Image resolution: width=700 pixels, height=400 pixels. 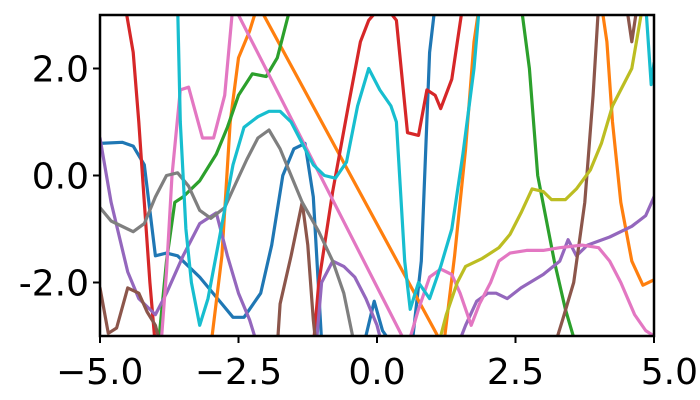 I want to click on y-tick-label: -2.0, so click(x=54, y=284).